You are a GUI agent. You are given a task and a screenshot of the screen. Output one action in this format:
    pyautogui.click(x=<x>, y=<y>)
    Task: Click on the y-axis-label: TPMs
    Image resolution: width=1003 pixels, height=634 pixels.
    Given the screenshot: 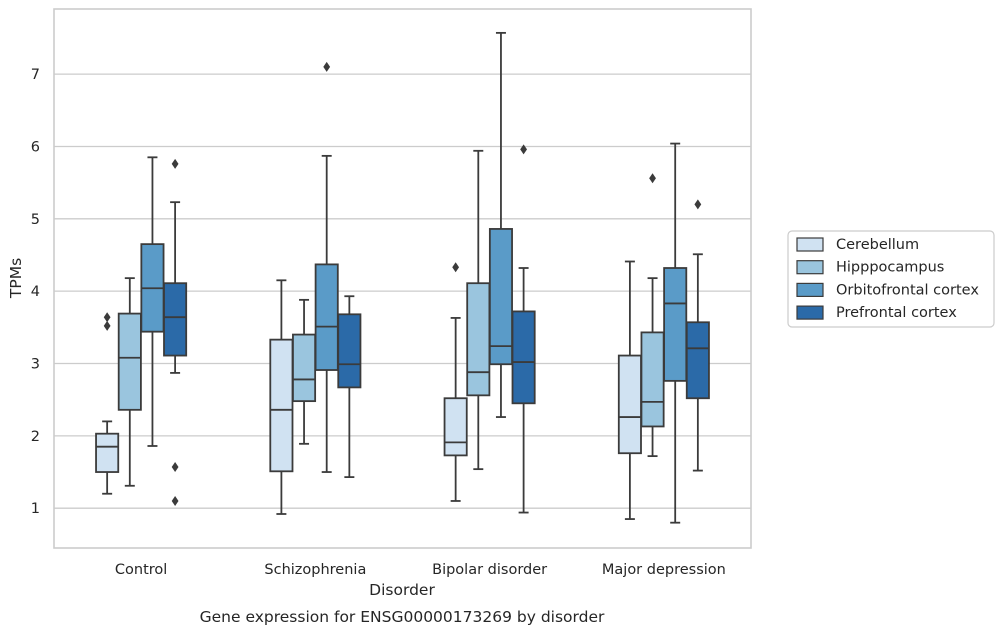 What is the action you would take?
    pyautogui.click(x=16, y=278)
    